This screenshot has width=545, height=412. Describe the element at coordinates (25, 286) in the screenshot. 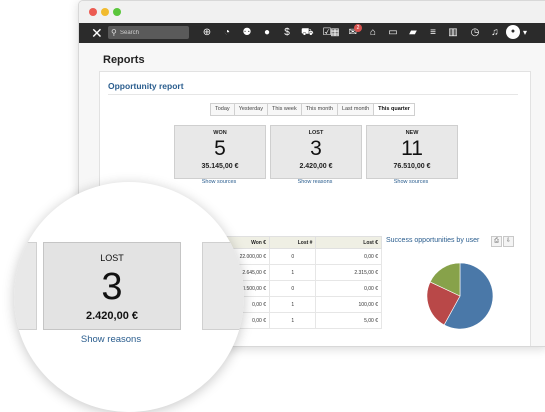

I see `won-card-edge` at that location.